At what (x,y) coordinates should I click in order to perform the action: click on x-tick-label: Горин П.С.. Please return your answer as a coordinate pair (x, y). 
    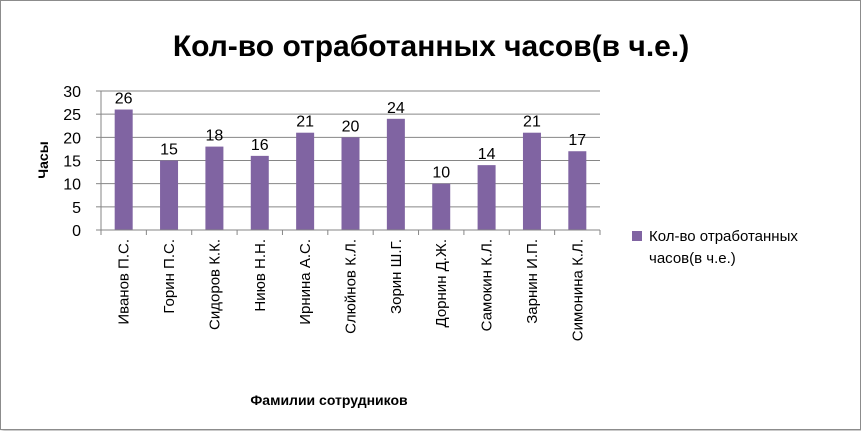
    Looking at the image, I should click on (169, 276).